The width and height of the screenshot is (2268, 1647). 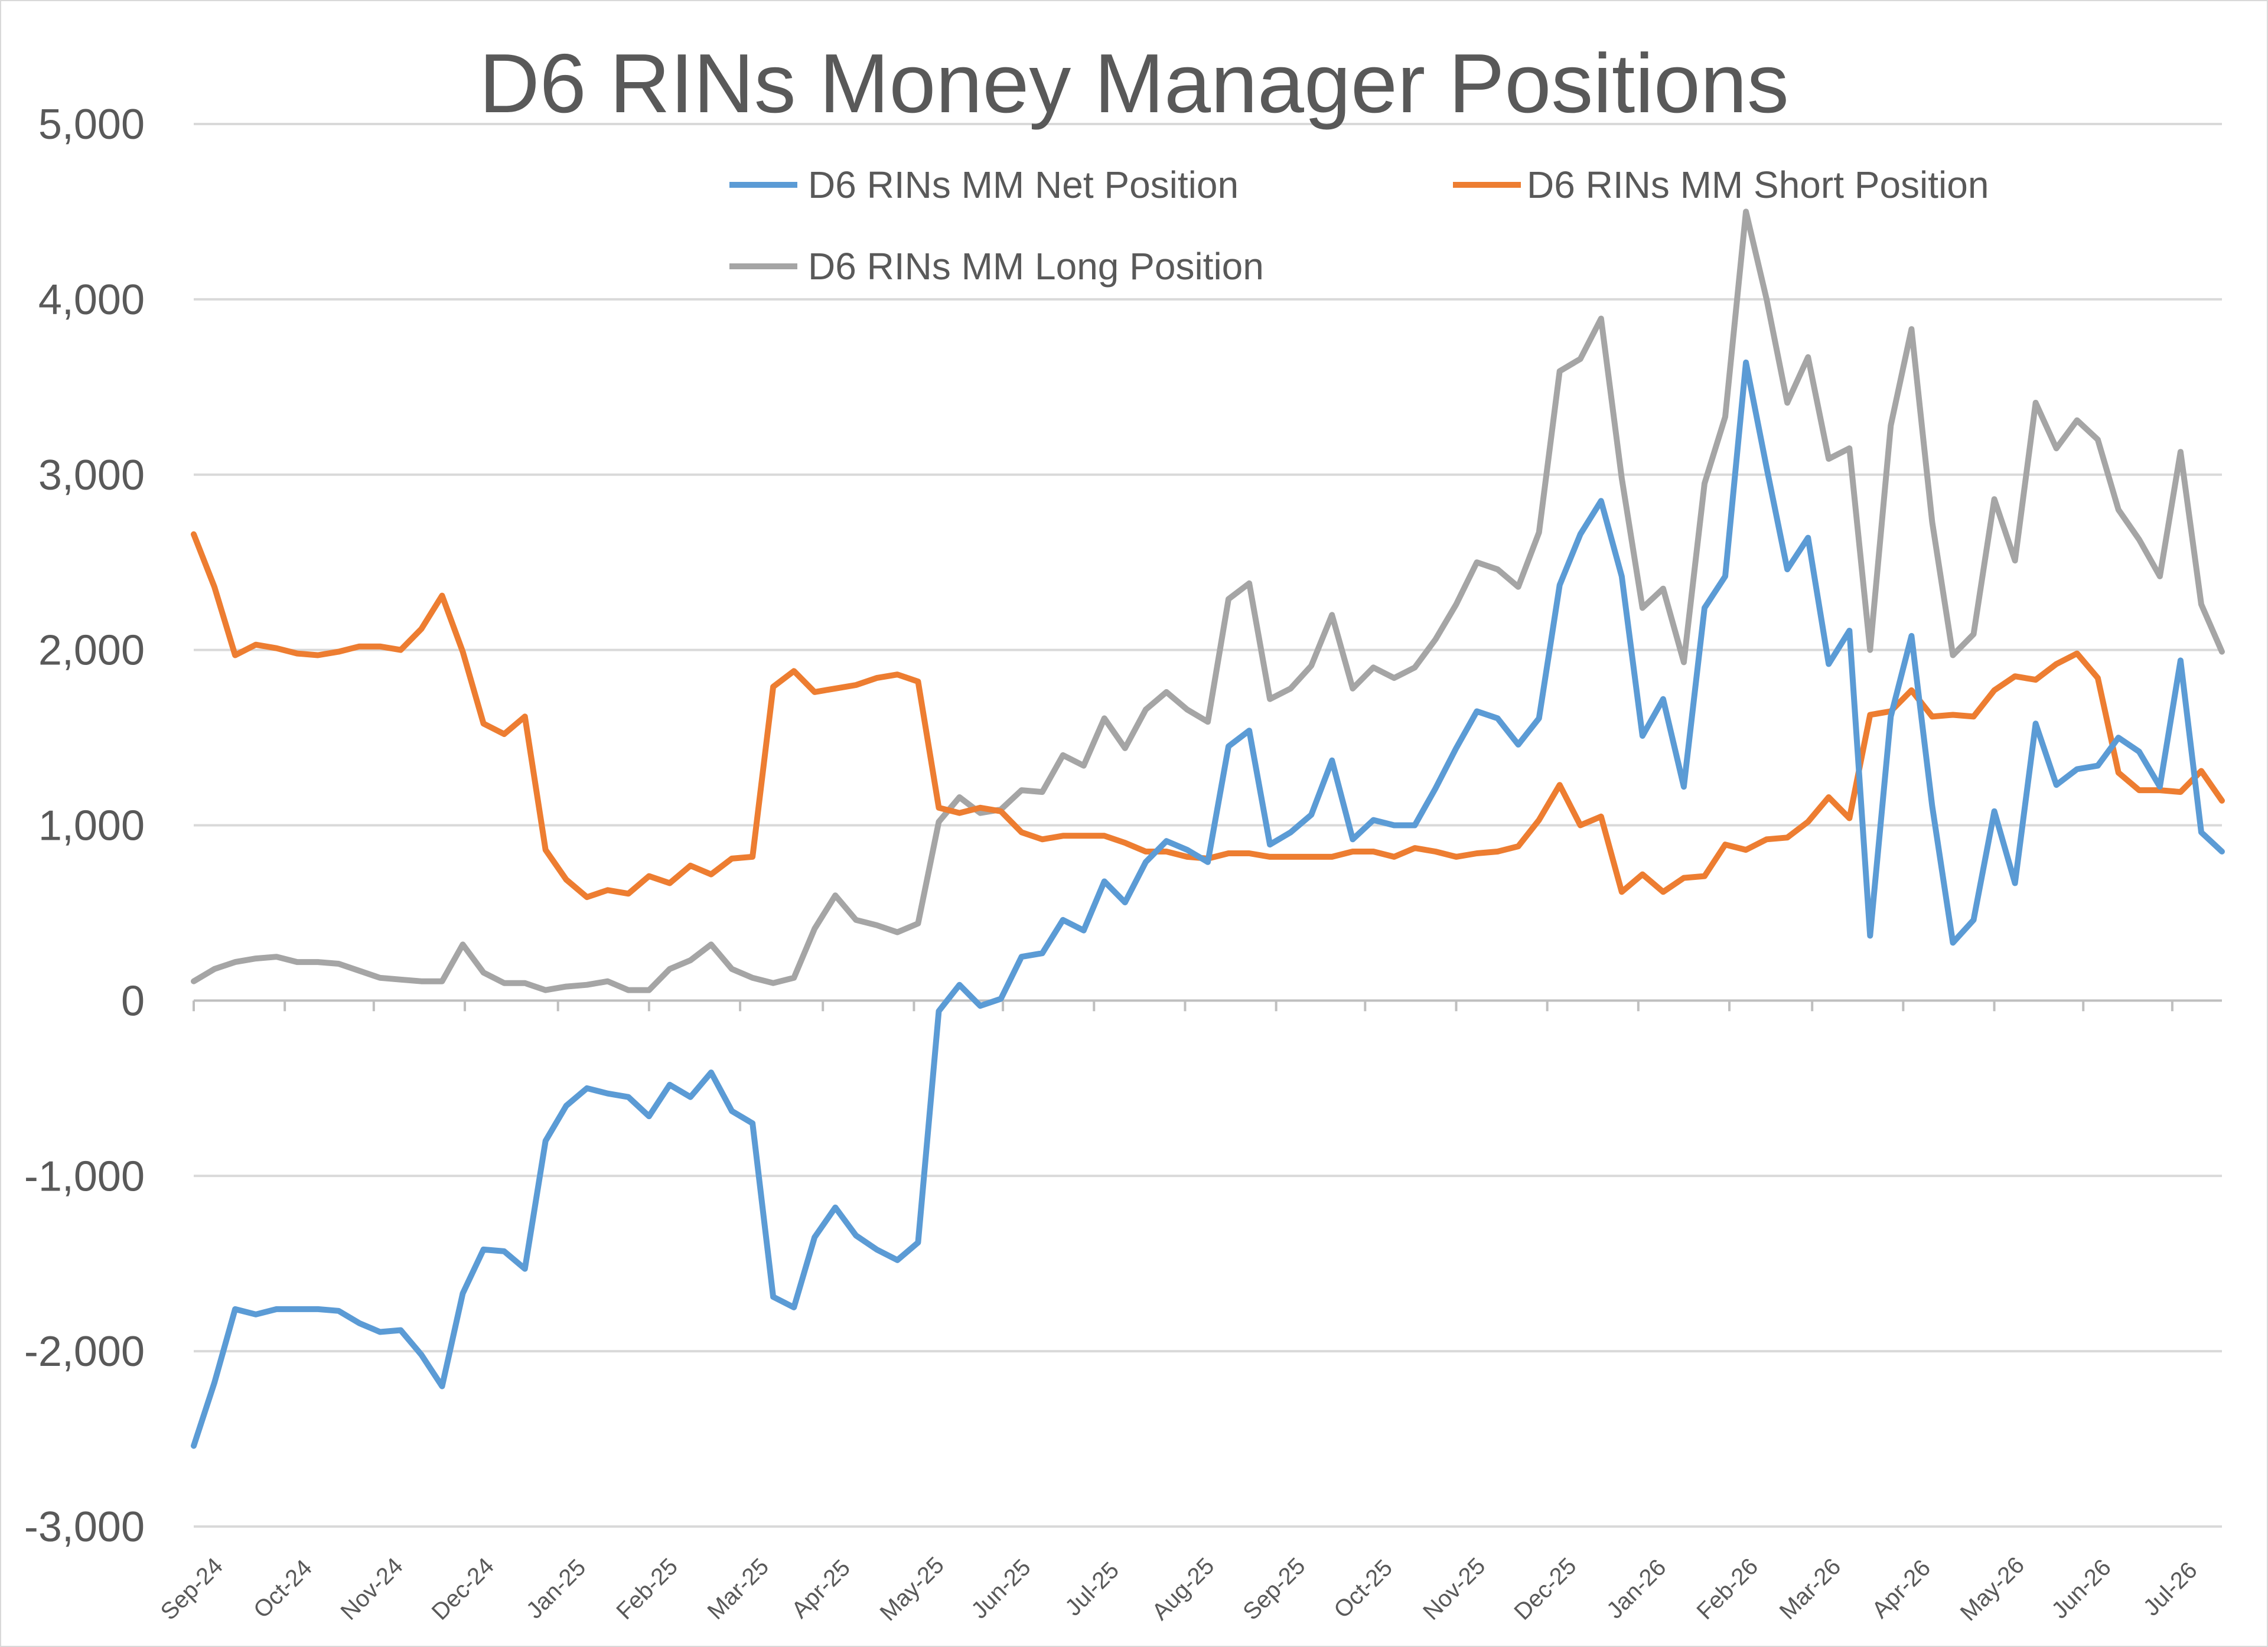 What do you see at coordinates (91, 300) in the screenshot?
I see `y-tick-label: 4,000` at bounding box center [91, 300].